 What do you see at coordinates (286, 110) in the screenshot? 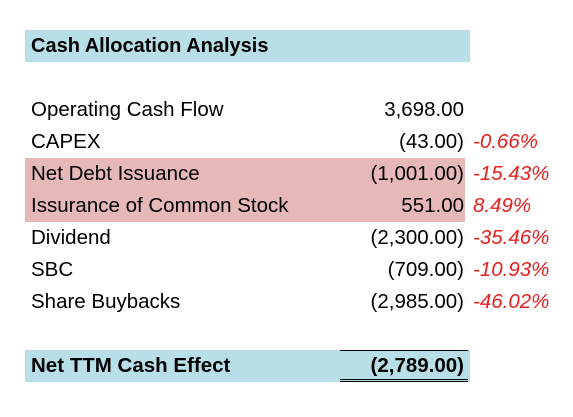
I see `table-row: Operating Cash Flow 3,698.00` at bounding box center [286, 110].